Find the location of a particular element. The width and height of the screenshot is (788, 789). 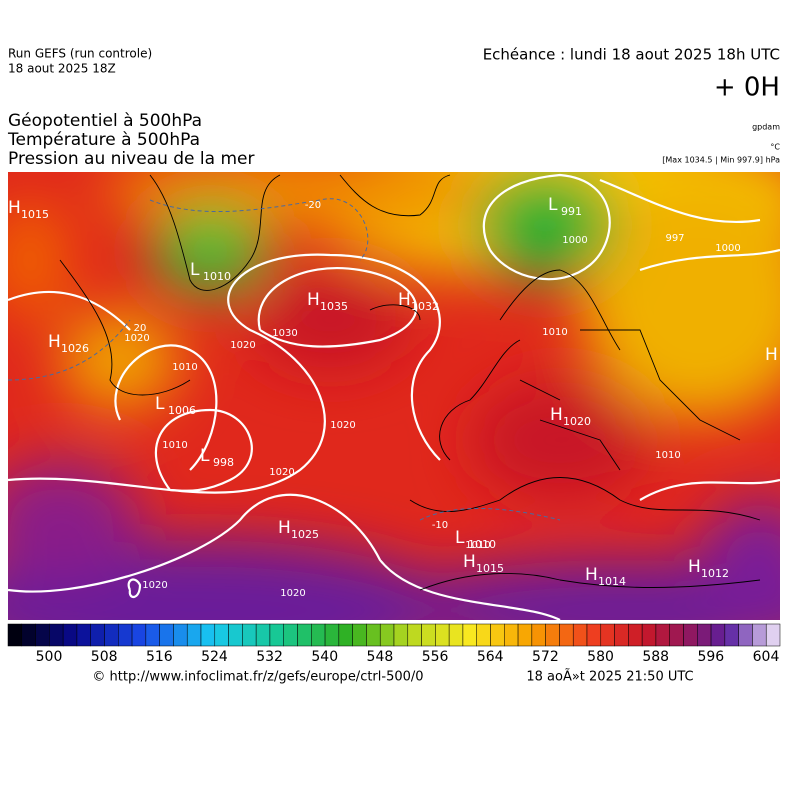

contour-label: -20 is located at coordinates (313, 205).